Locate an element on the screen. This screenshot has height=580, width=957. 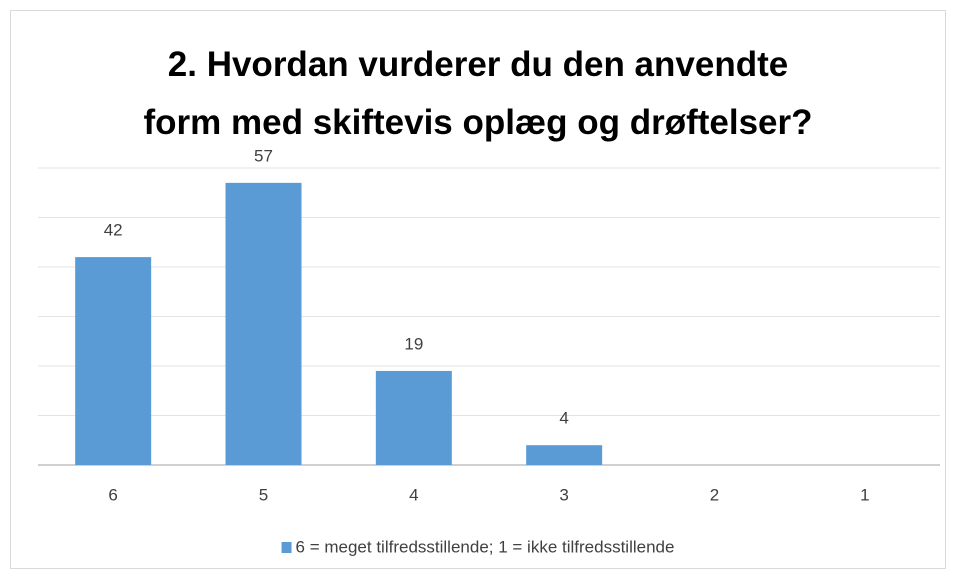
x-tick-label: 2 is located at coordinates (714, 494).